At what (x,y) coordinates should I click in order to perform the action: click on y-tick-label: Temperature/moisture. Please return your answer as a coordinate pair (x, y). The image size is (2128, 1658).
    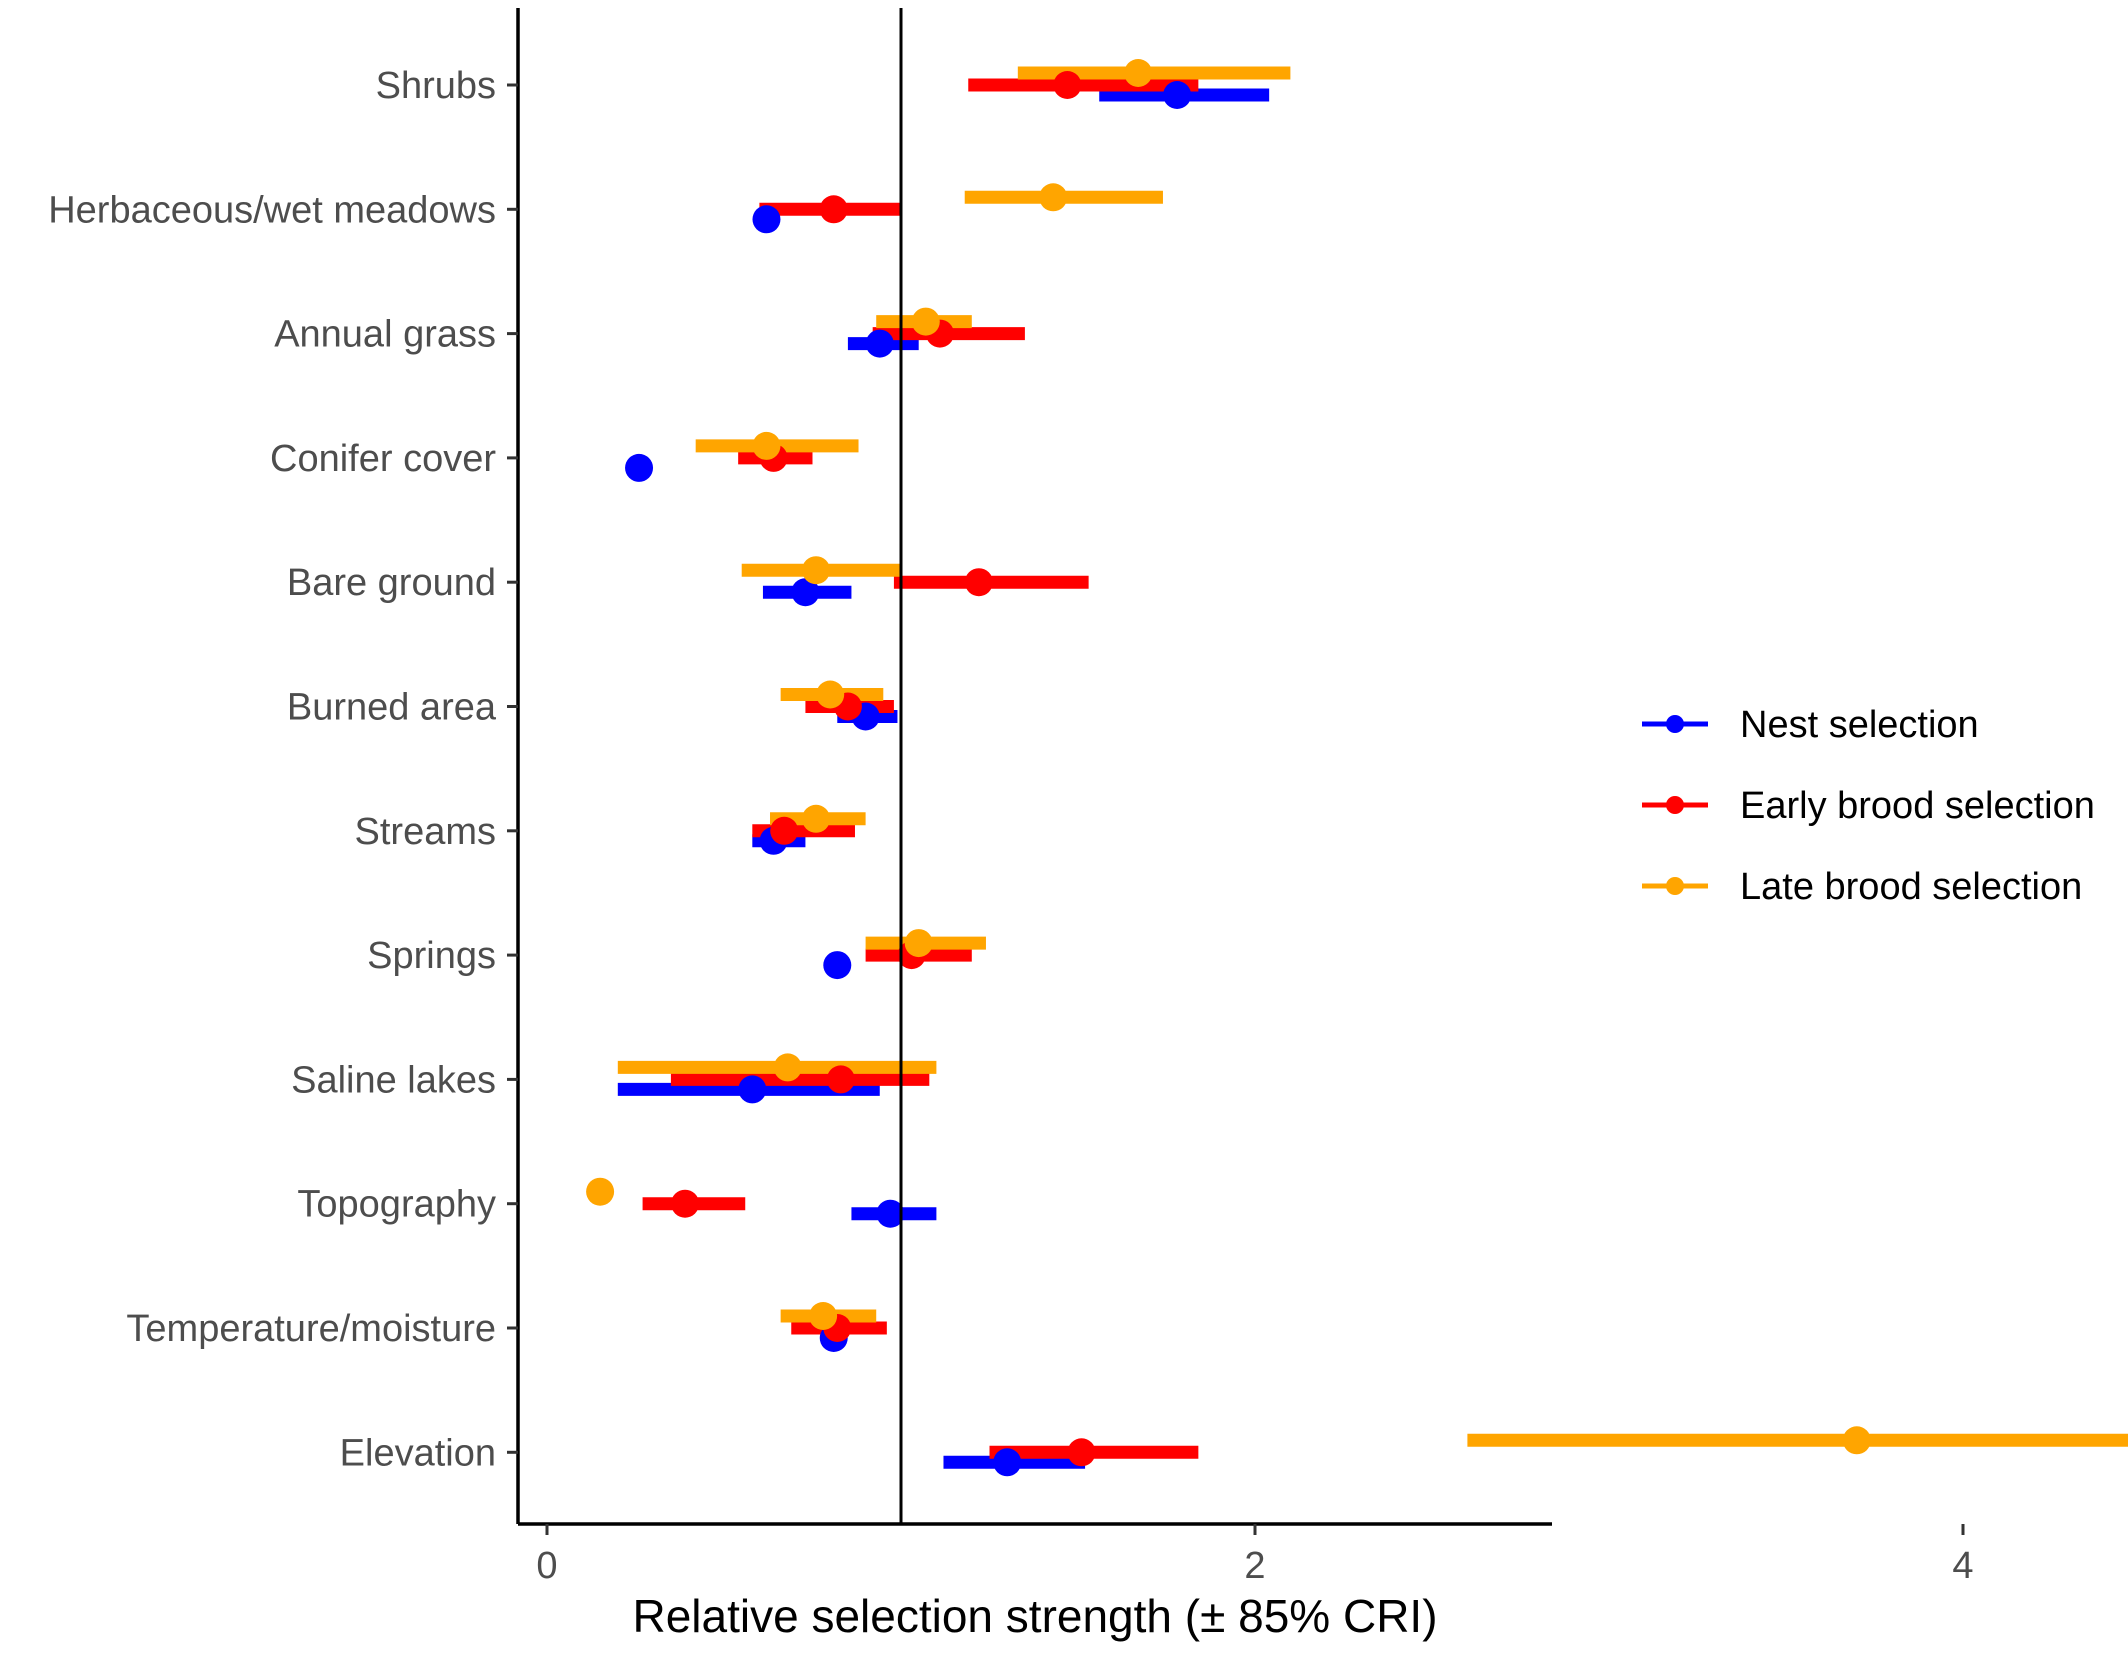
    Looking at the image, I should click on (311, 1329).